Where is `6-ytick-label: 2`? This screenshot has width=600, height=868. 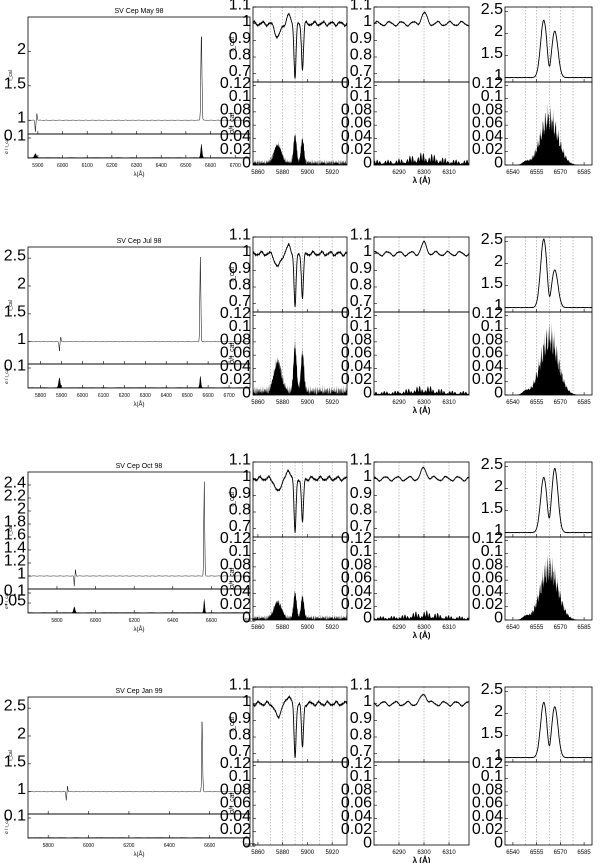 6-ytick-label: 2 is located at coordinates (498, 261).